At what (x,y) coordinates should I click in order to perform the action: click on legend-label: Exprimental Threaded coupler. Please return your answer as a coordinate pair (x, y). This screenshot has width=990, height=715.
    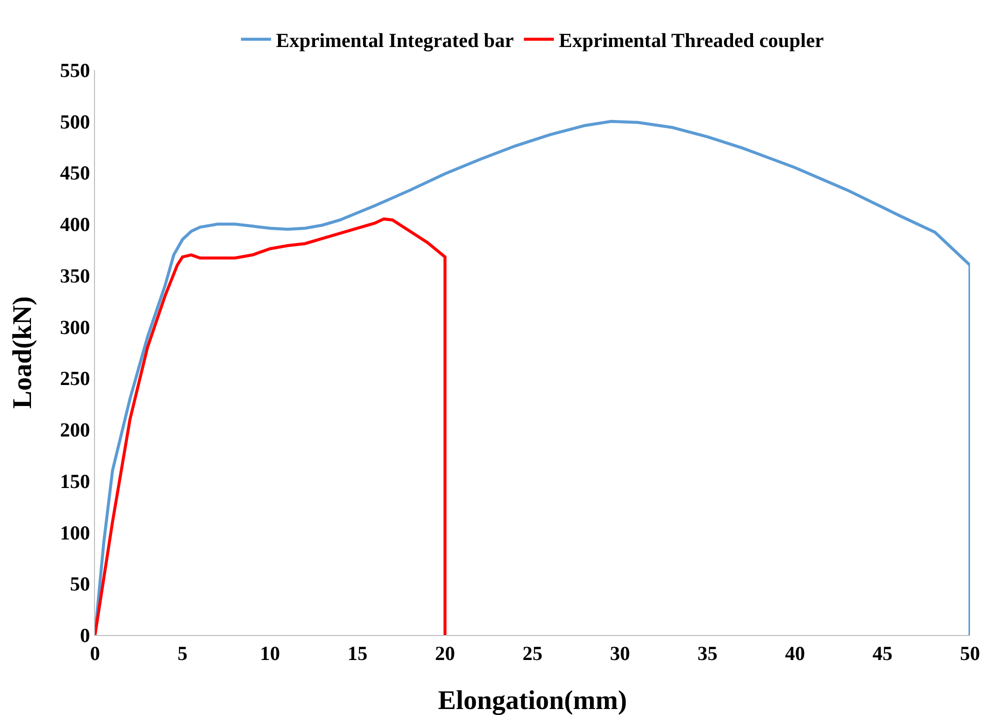
    Looking at the image, I should click on (691, 41).